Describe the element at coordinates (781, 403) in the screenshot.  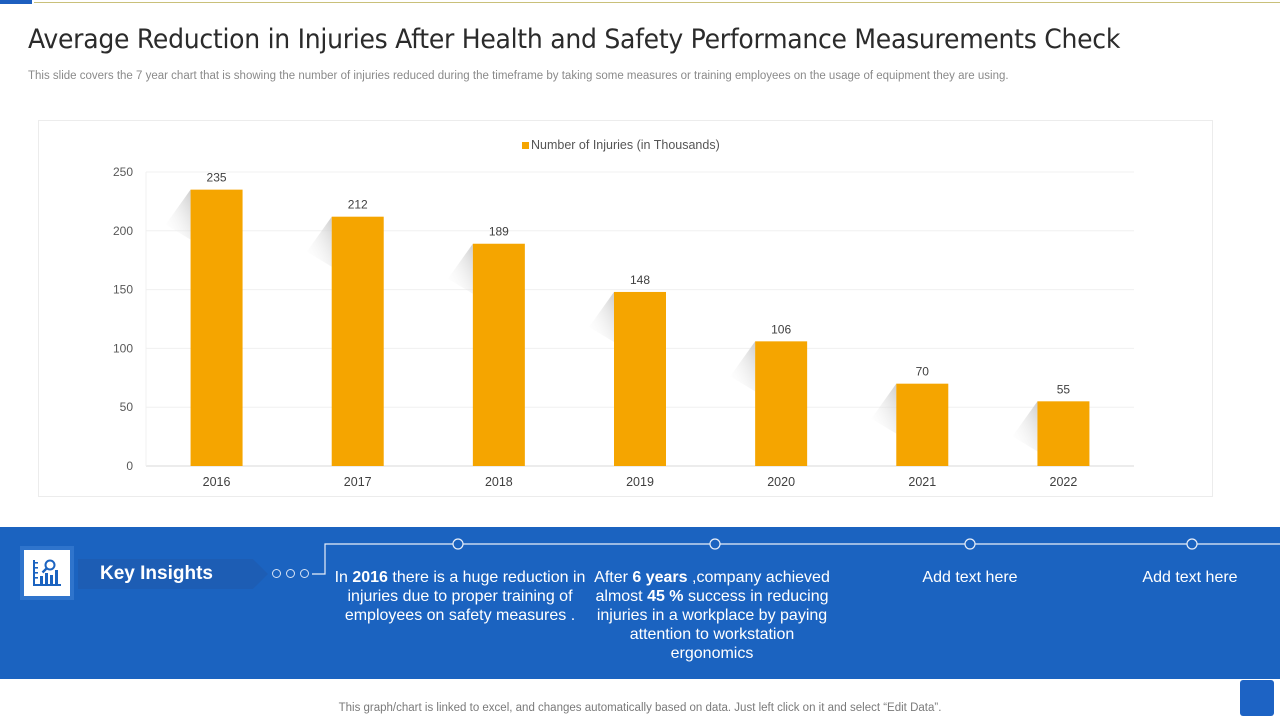
I see `bar-2020` at that location.